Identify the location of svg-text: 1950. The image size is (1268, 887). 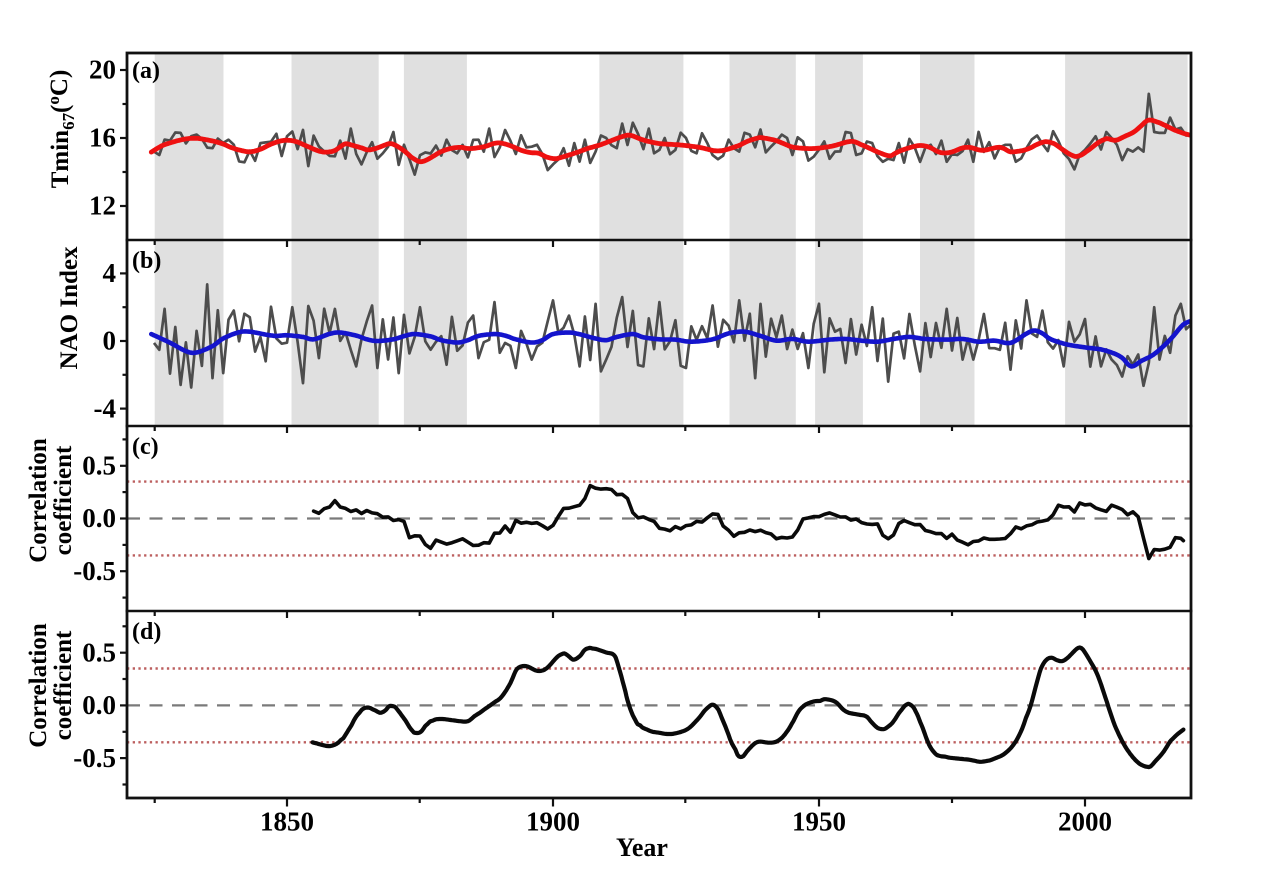
(819, 822).